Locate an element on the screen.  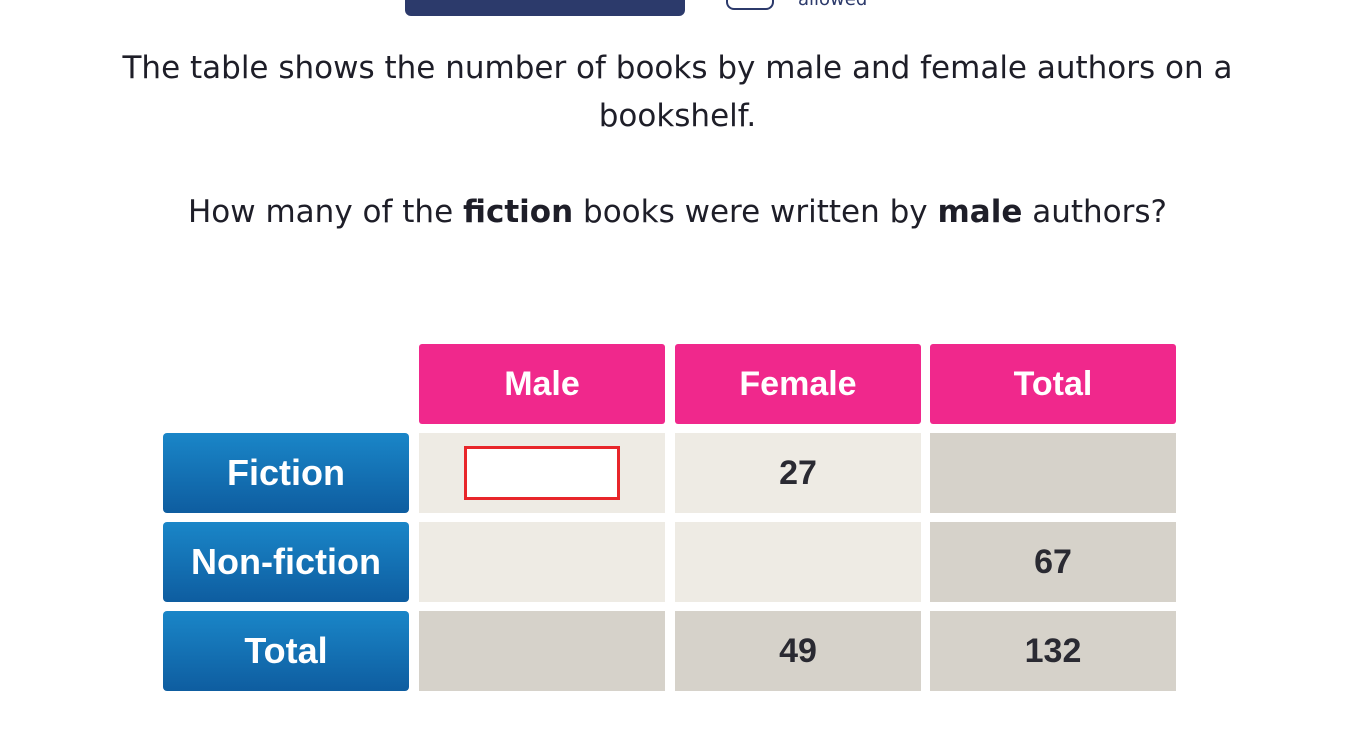
question-ask-mid: books were written by is located at coordinates (755, 212).